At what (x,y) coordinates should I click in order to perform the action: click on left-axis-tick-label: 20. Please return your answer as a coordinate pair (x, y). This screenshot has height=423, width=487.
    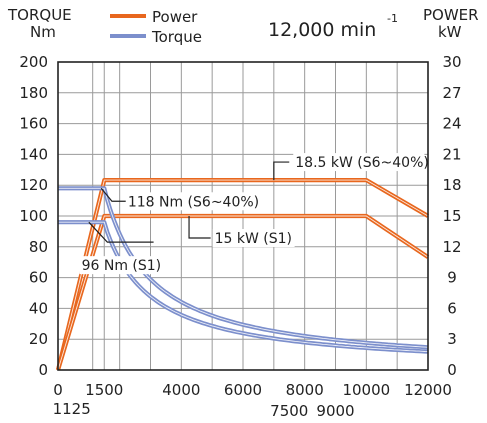
    Looking at the image, I should click on (38, 339).